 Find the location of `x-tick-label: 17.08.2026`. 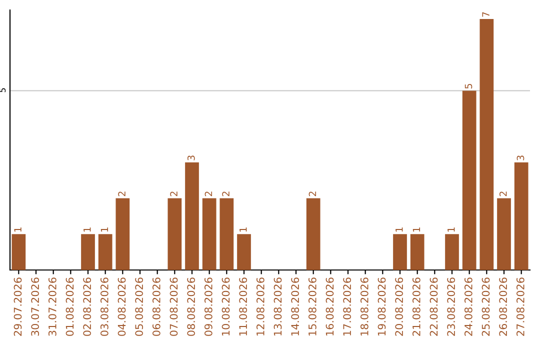

x-tick-label: 17.08.2026 is located at coordinates (347, 307).